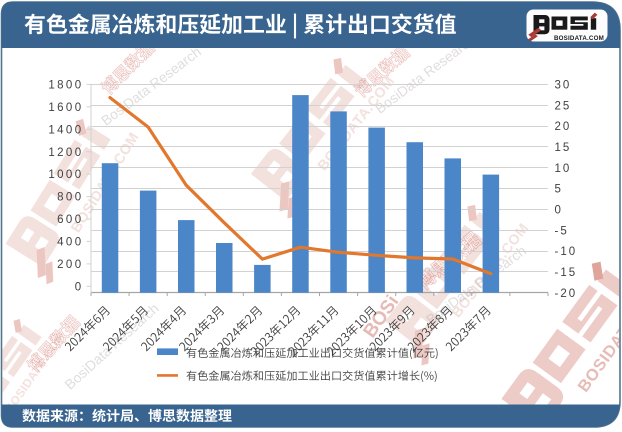  Describe the element at coordinates (559, 190) in the screenshot. I see `svg-text: 5` at that location.